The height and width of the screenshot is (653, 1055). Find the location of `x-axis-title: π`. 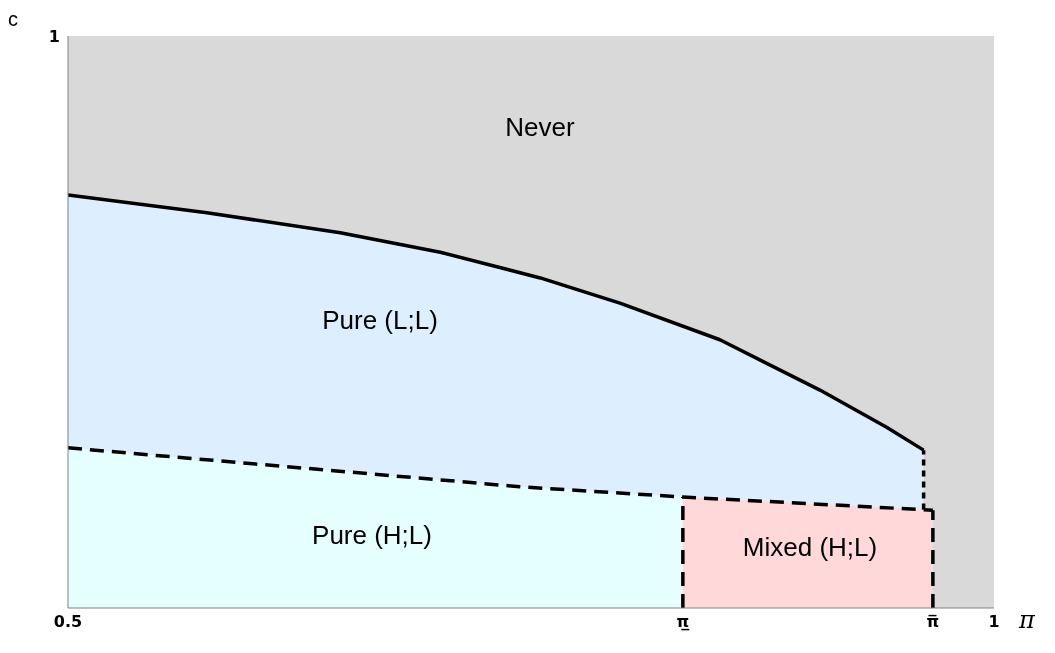

x-axis-title: π is located at coordinates (1027, 620).